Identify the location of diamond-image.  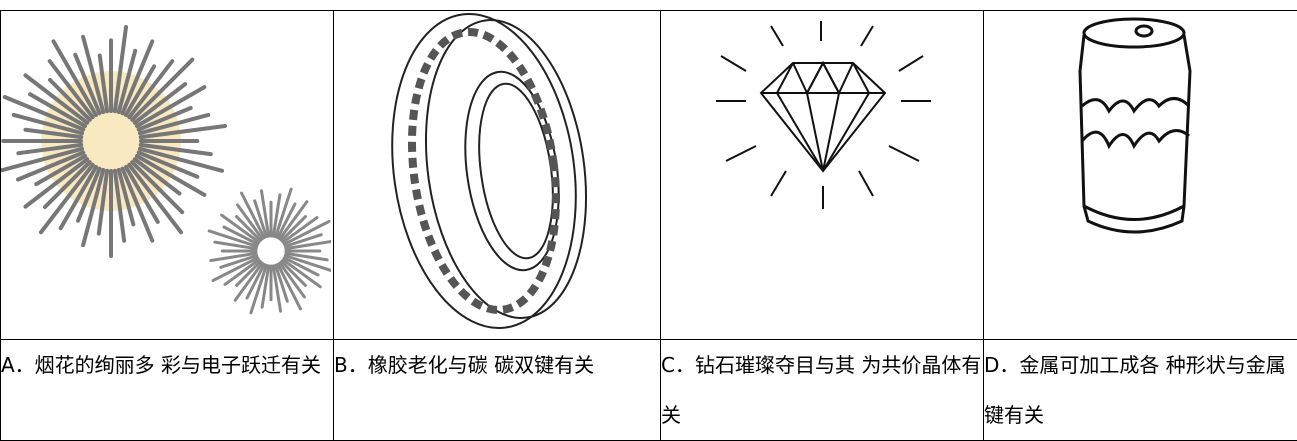
(823, 115).